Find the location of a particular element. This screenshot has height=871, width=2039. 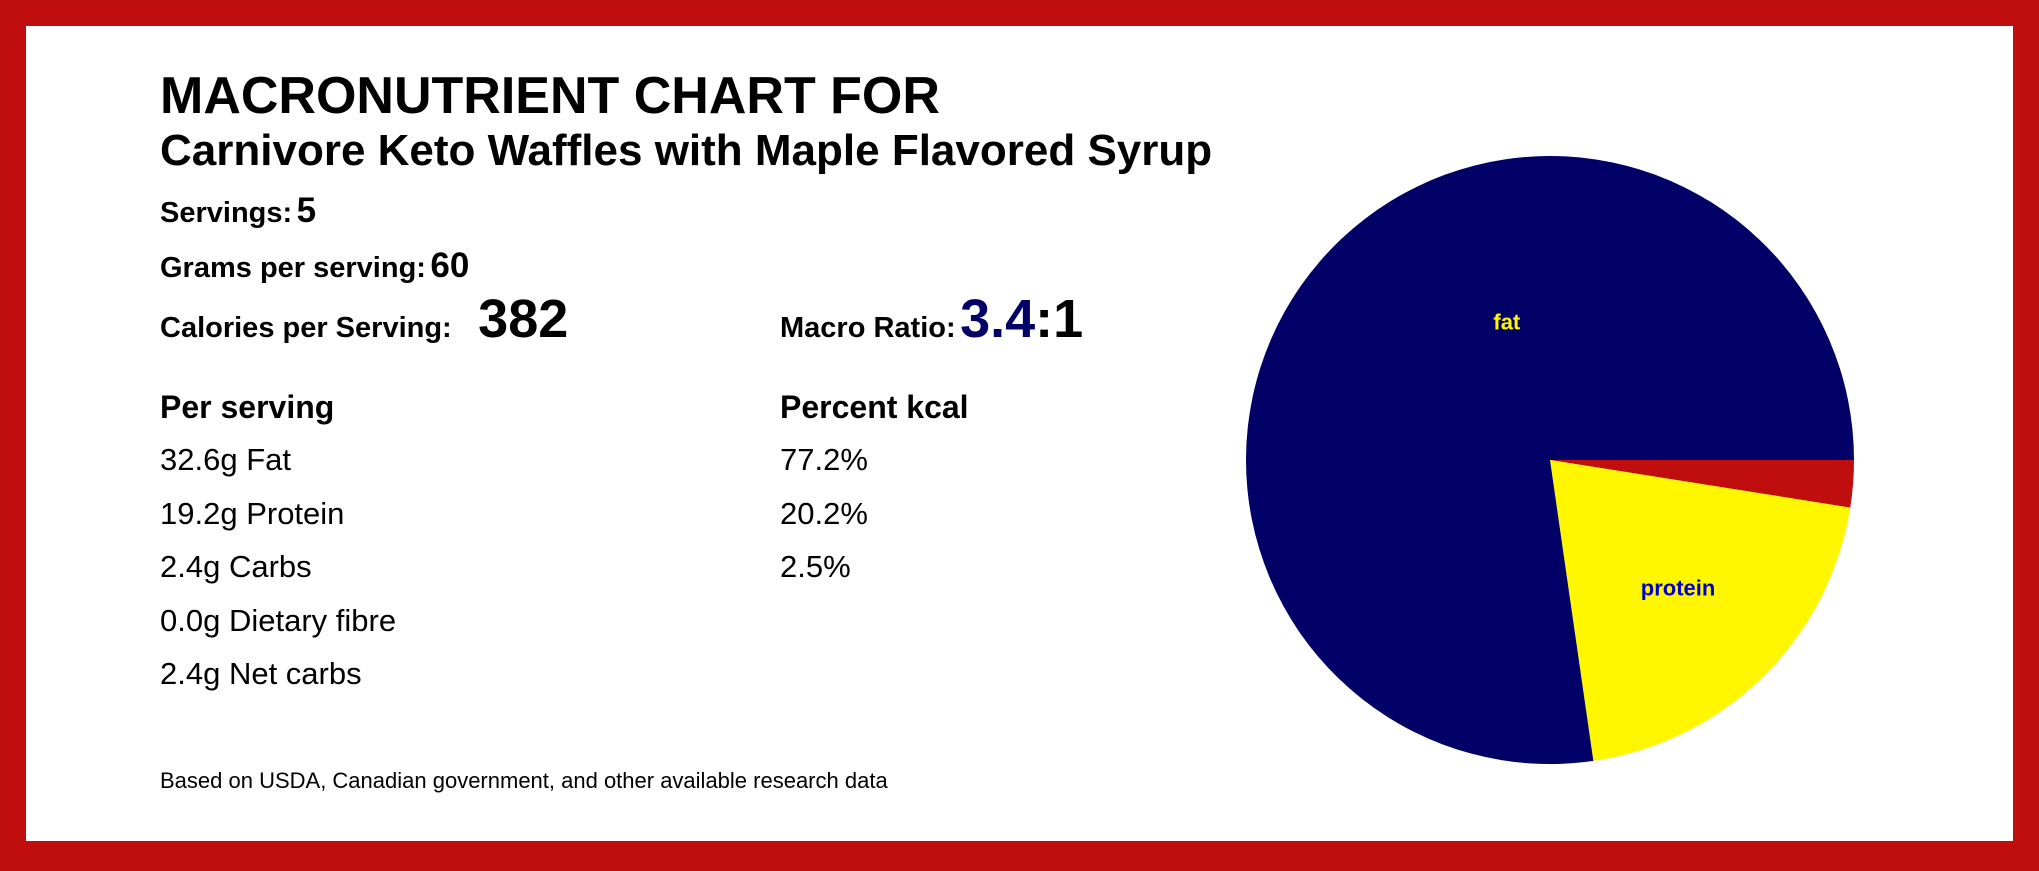

calories-label: Calories per Serving: is located at coordinates (306, 328).